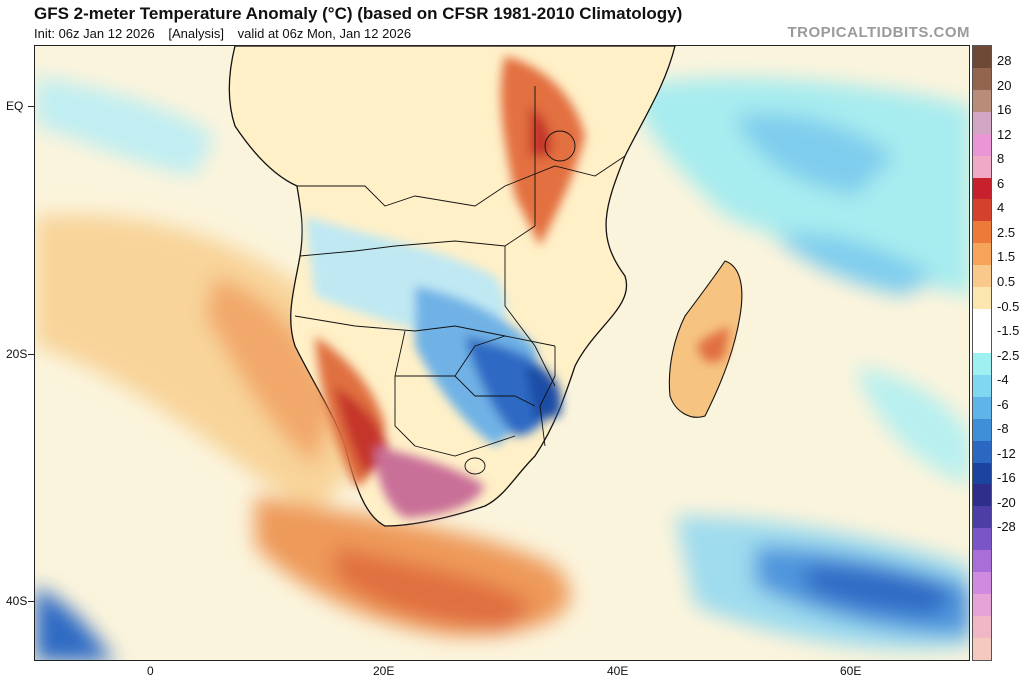 This screenshot has height=682, width=1024. I want to click on lon-label-40e: 40E, so click(618, 671).